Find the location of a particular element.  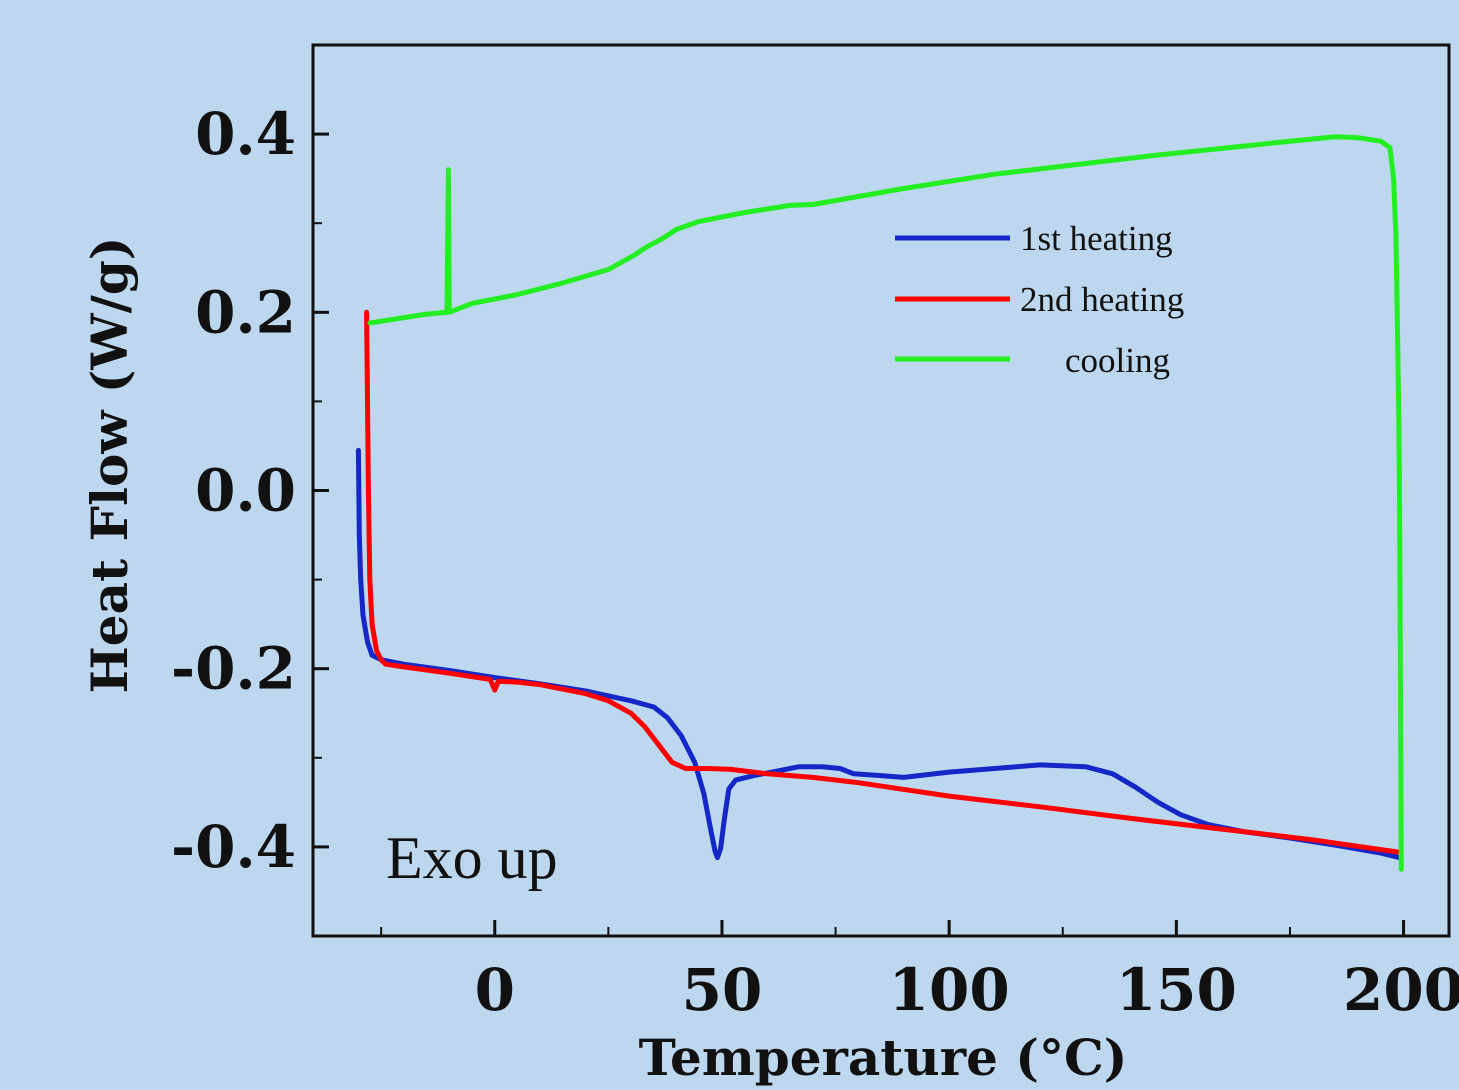

legend-label-2nd-heating: 2nd heating is located at coordinates (1102, 299).